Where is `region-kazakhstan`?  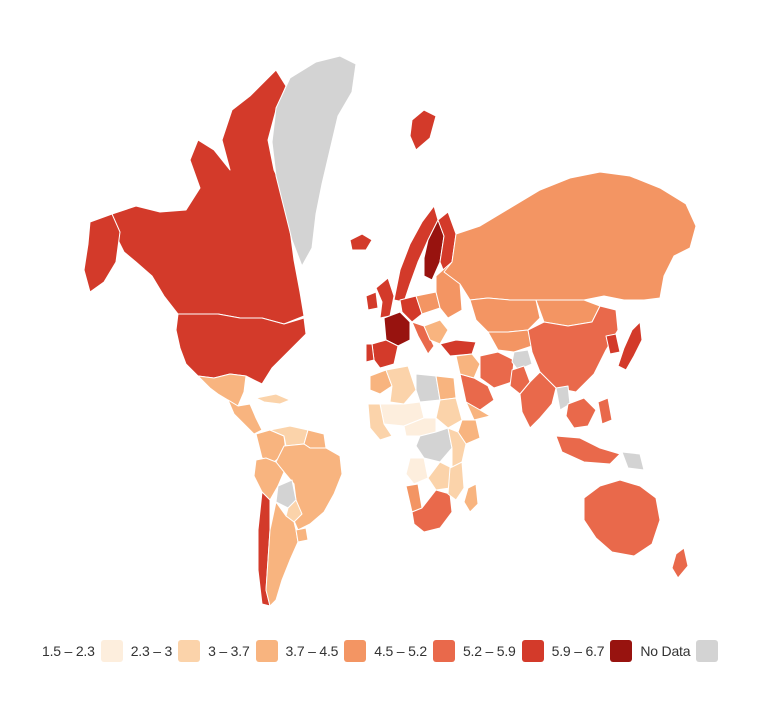 region-kazakhstan is located at coordinates (505, 315).